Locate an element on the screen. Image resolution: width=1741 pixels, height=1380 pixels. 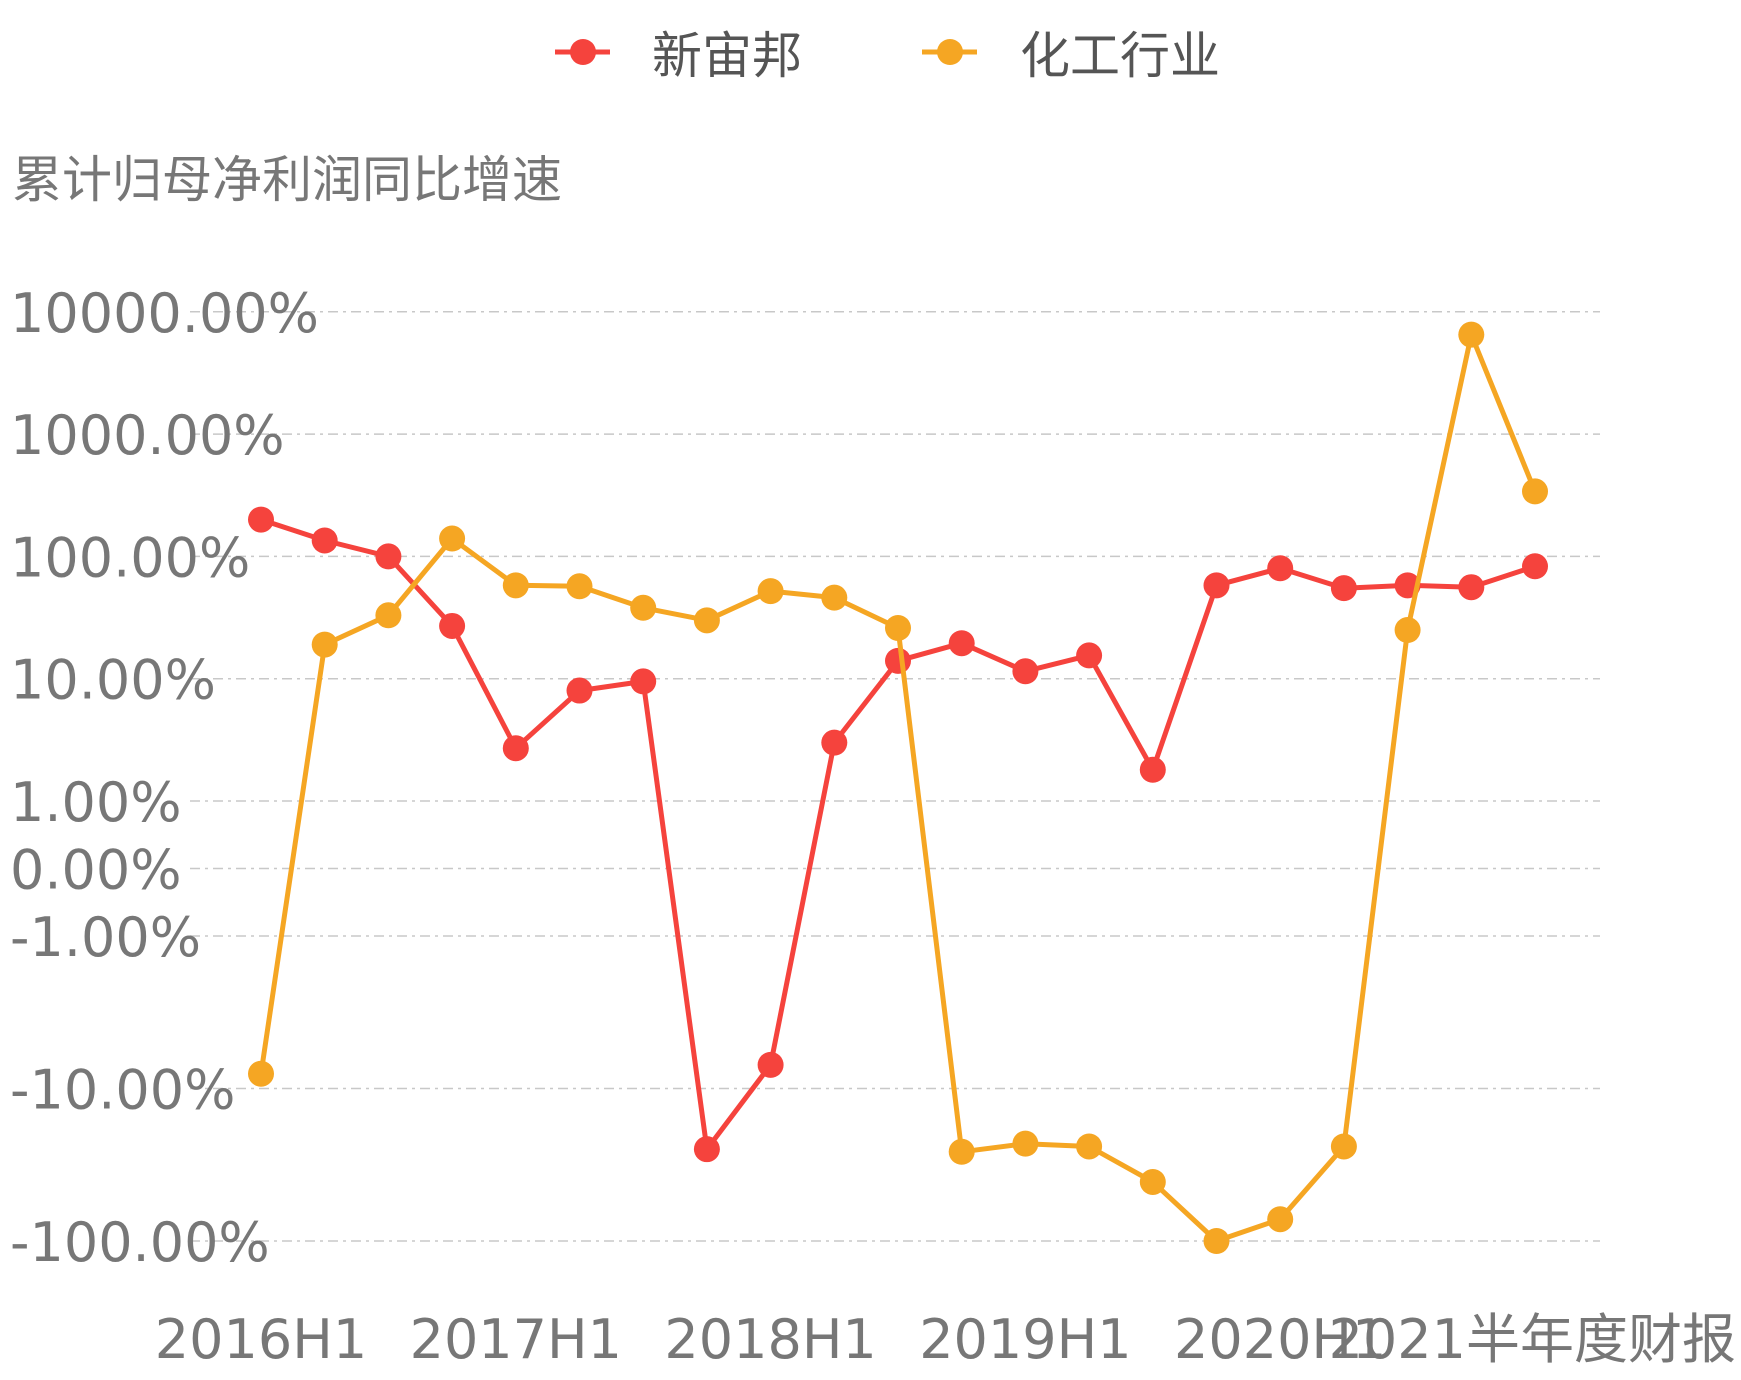
y-tick-label: 1.00% is located at coordinates (96, 802).